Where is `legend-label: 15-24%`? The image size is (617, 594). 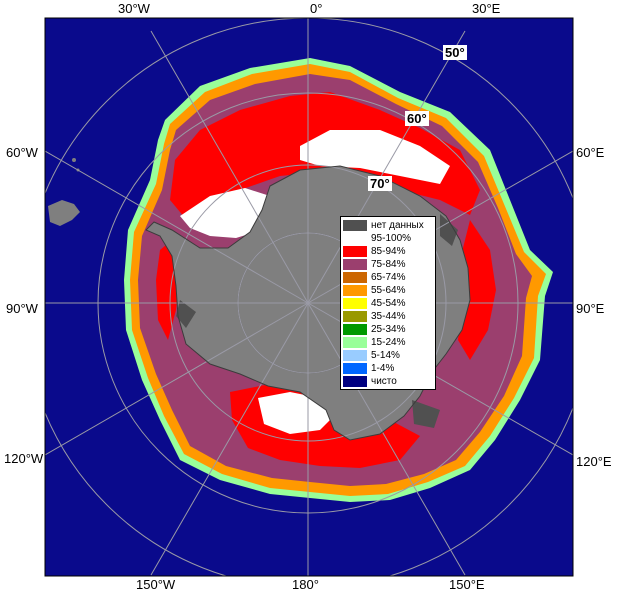
legend-label: 15-24% is located at coordinates (388, 342).